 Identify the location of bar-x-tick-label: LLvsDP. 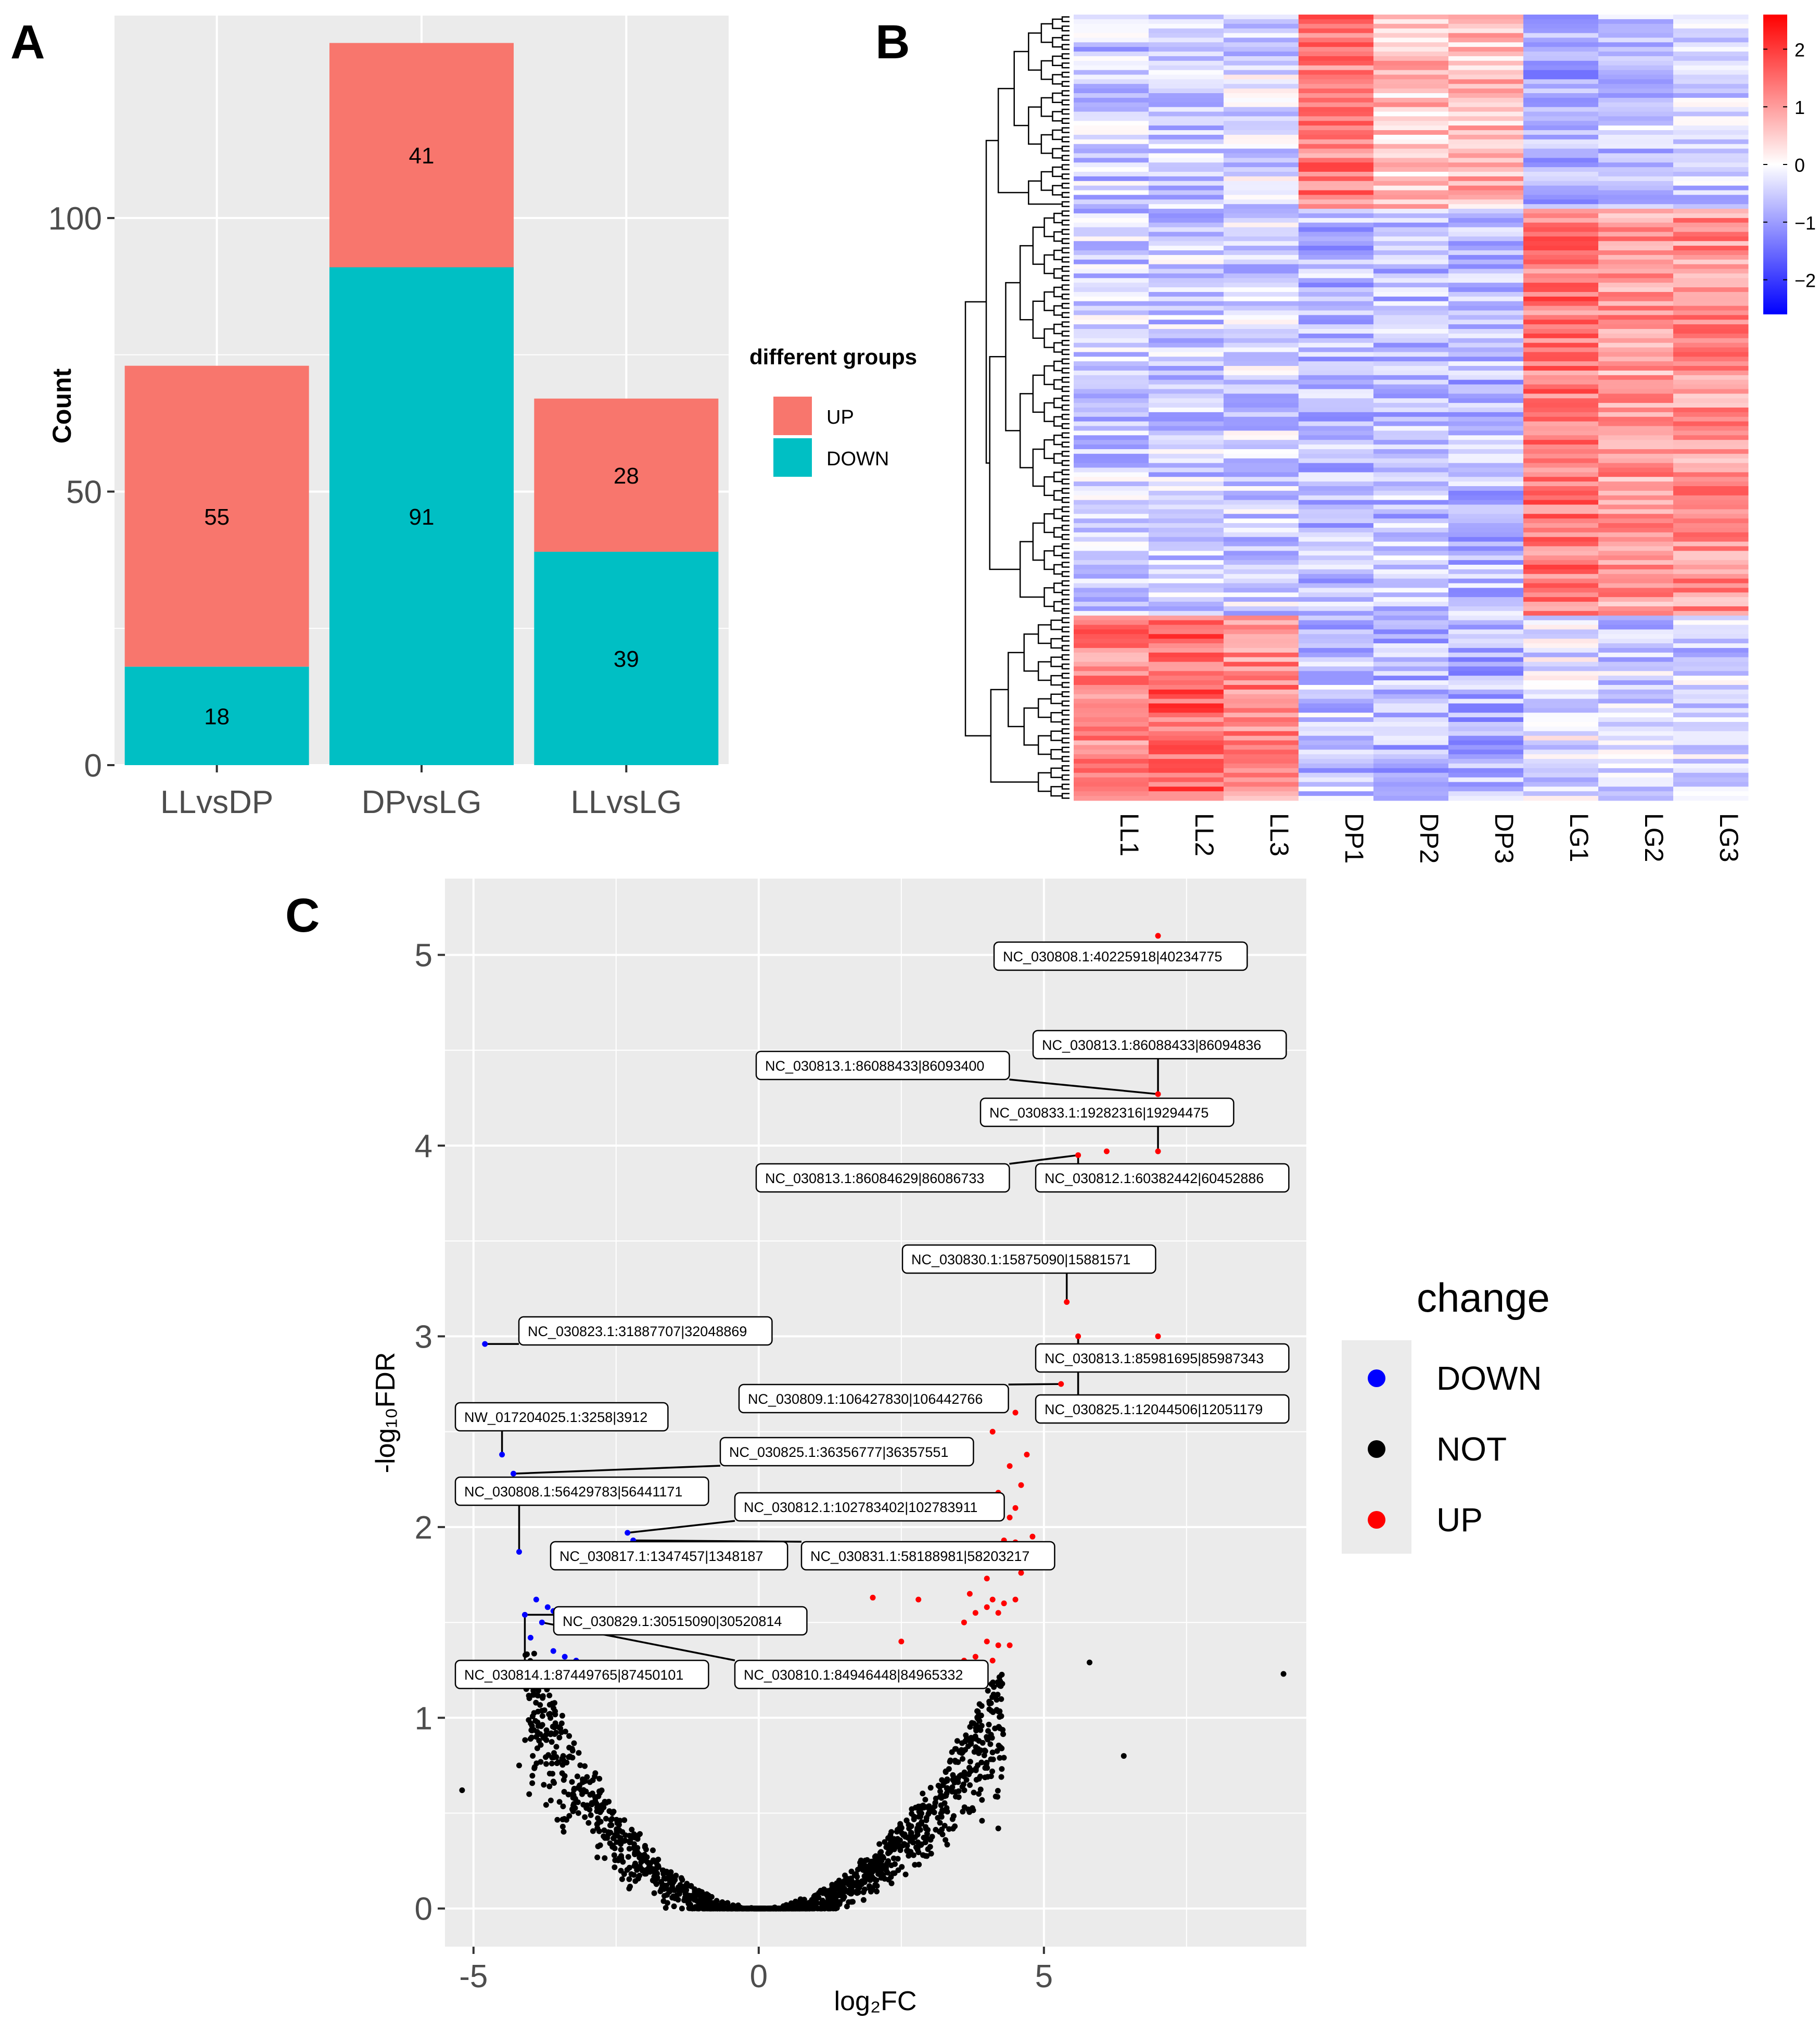
(216, 802).